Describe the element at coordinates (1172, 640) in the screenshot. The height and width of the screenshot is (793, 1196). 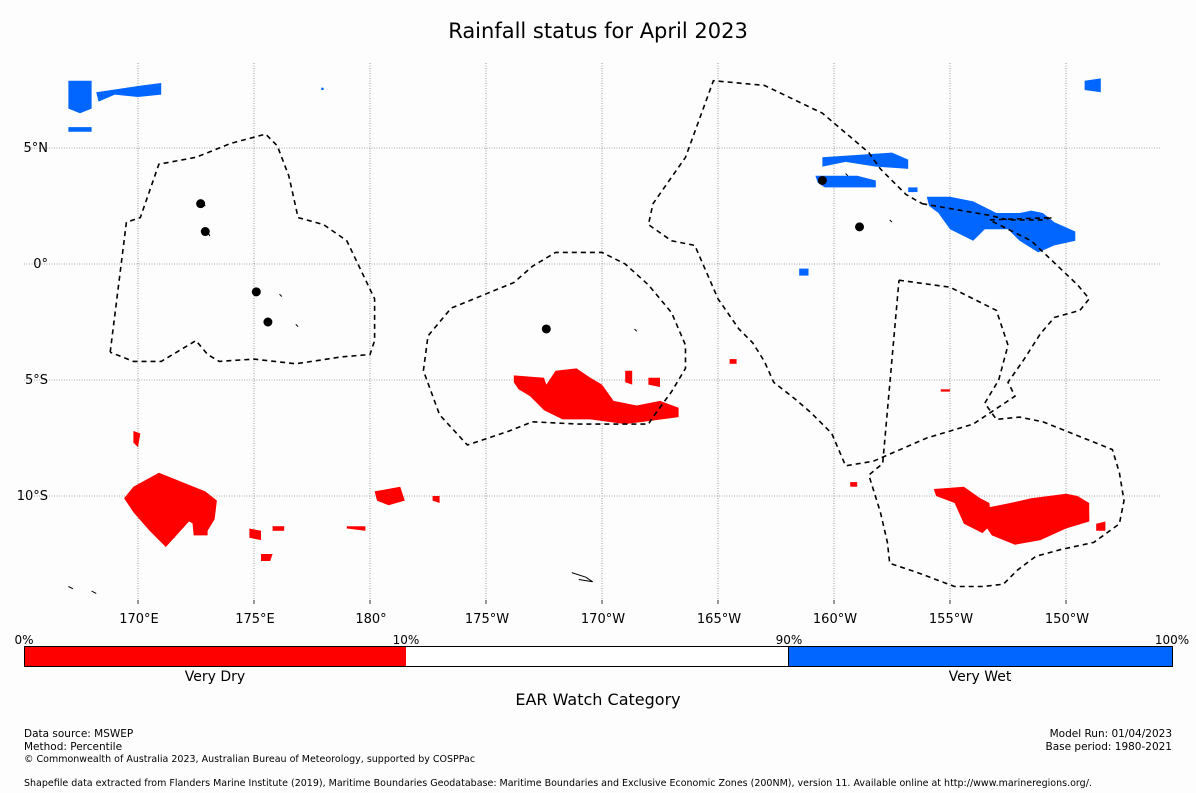
I see `colorbar-percent-label: 100%` at that location.